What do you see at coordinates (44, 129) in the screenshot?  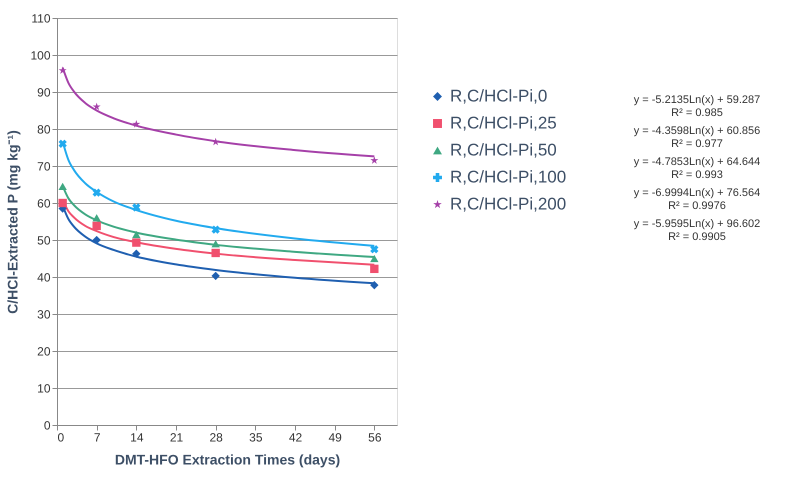 I see `y-tick-label: 80` at bounding box center [44, 129].